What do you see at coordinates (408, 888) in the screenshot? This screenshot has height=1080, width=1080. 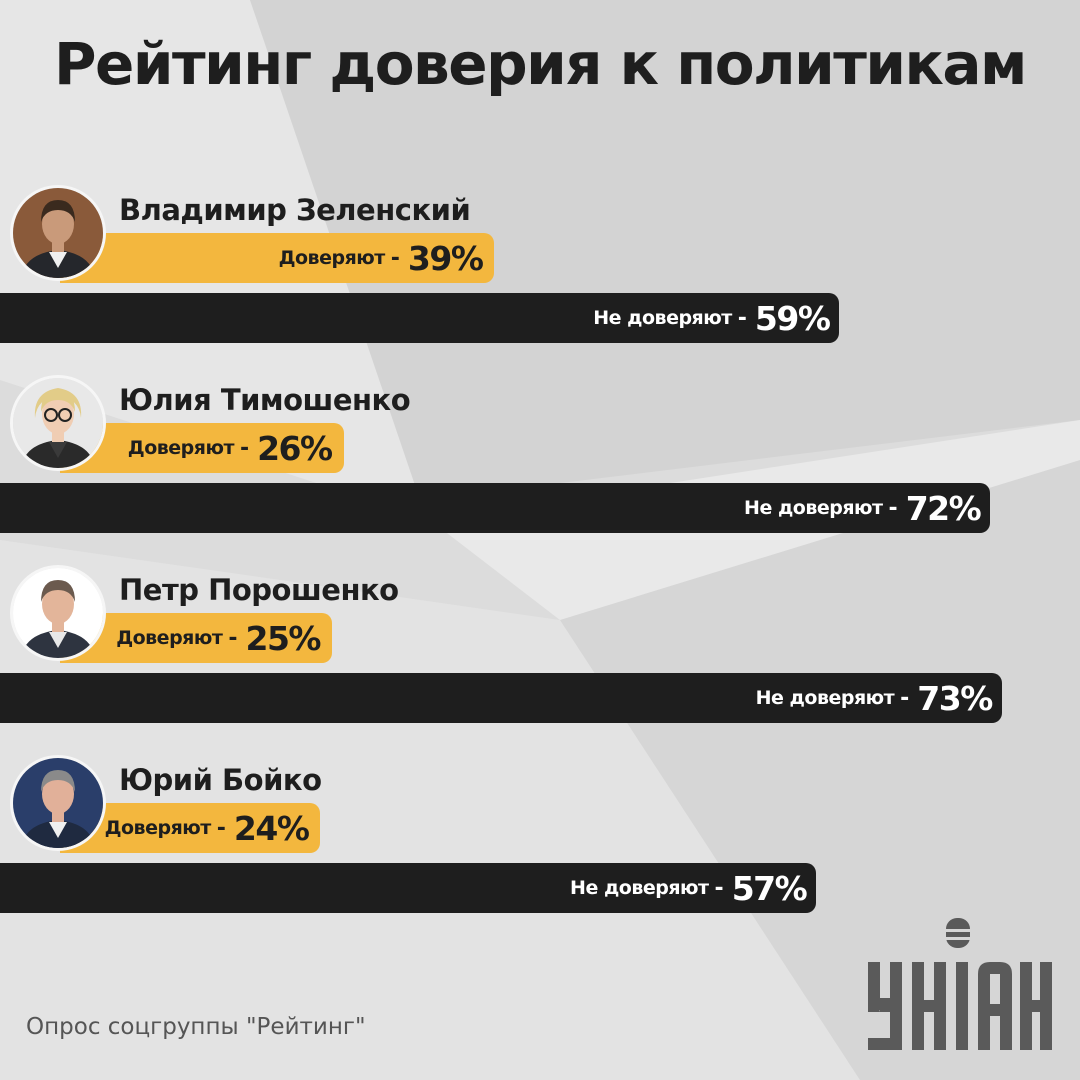 I see `distrust-bar: Не доверяют -57%` at bounding box center [408, 888].